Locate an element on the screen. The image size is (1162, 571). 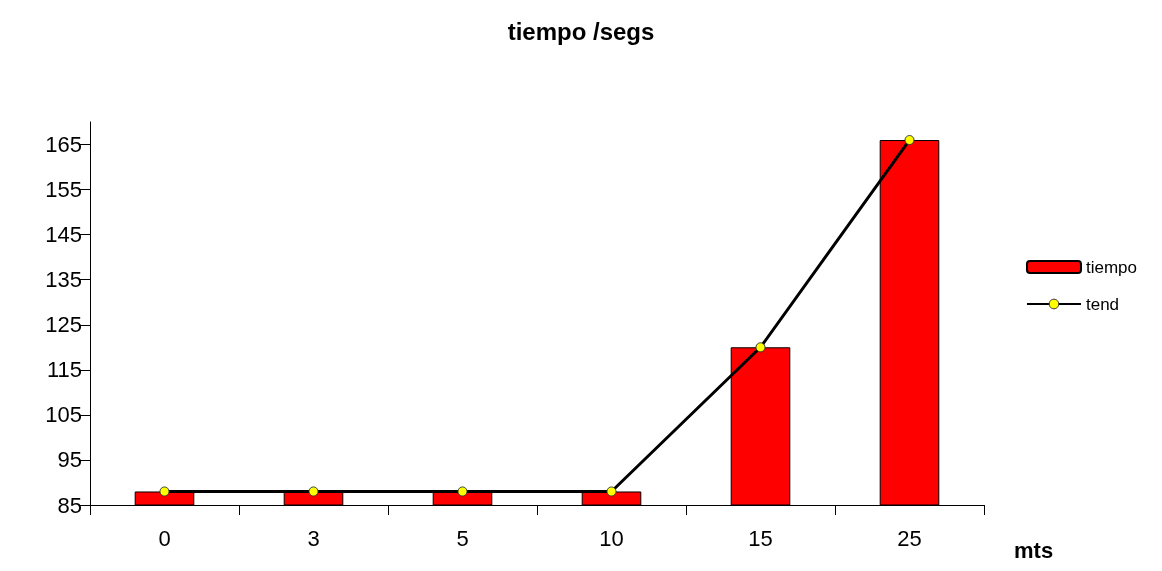
x-tick-label: 15 is located at coordinates (760, 538).